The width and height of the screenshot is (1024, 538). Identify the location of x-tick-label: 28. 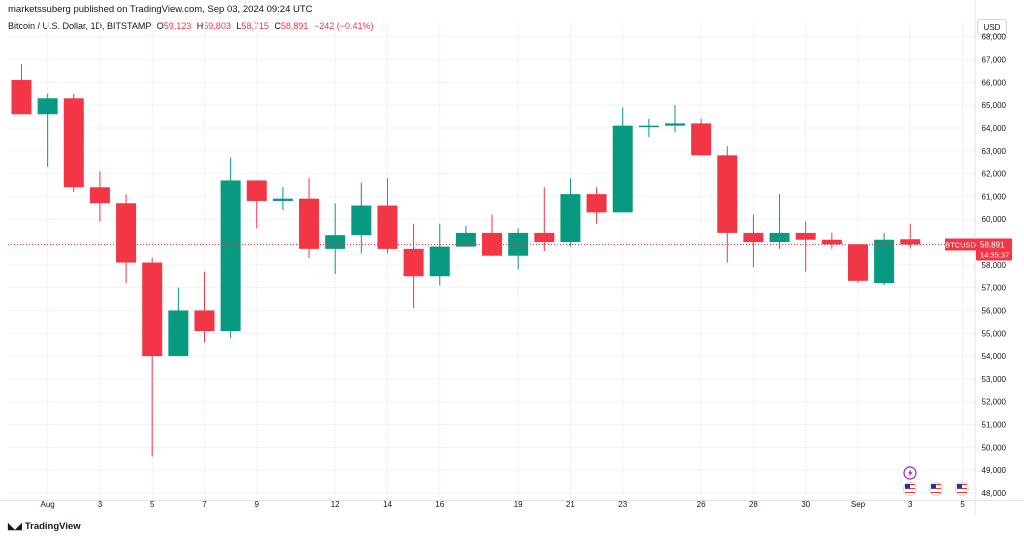
(753, 504).